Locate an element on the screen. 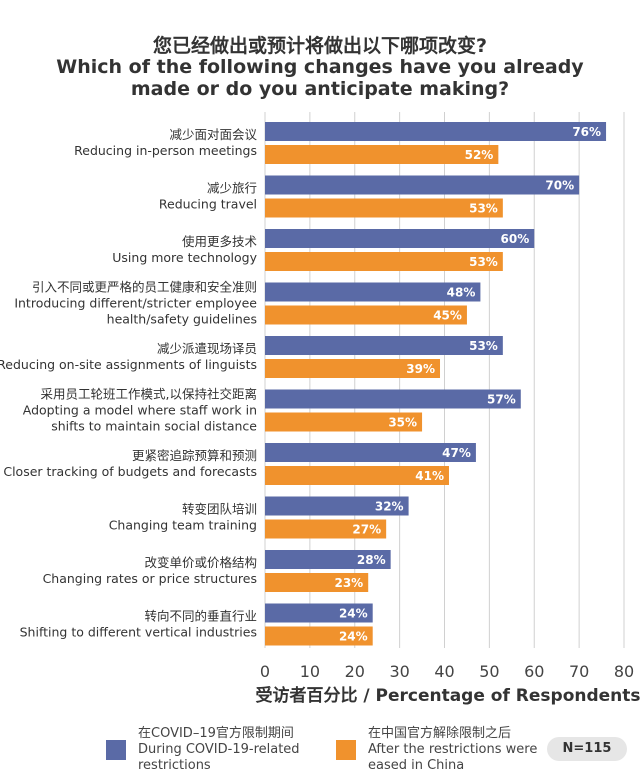 This screenshot has width=640, height=778. x-tick-label: 10 is located at coordinates (310, 671).